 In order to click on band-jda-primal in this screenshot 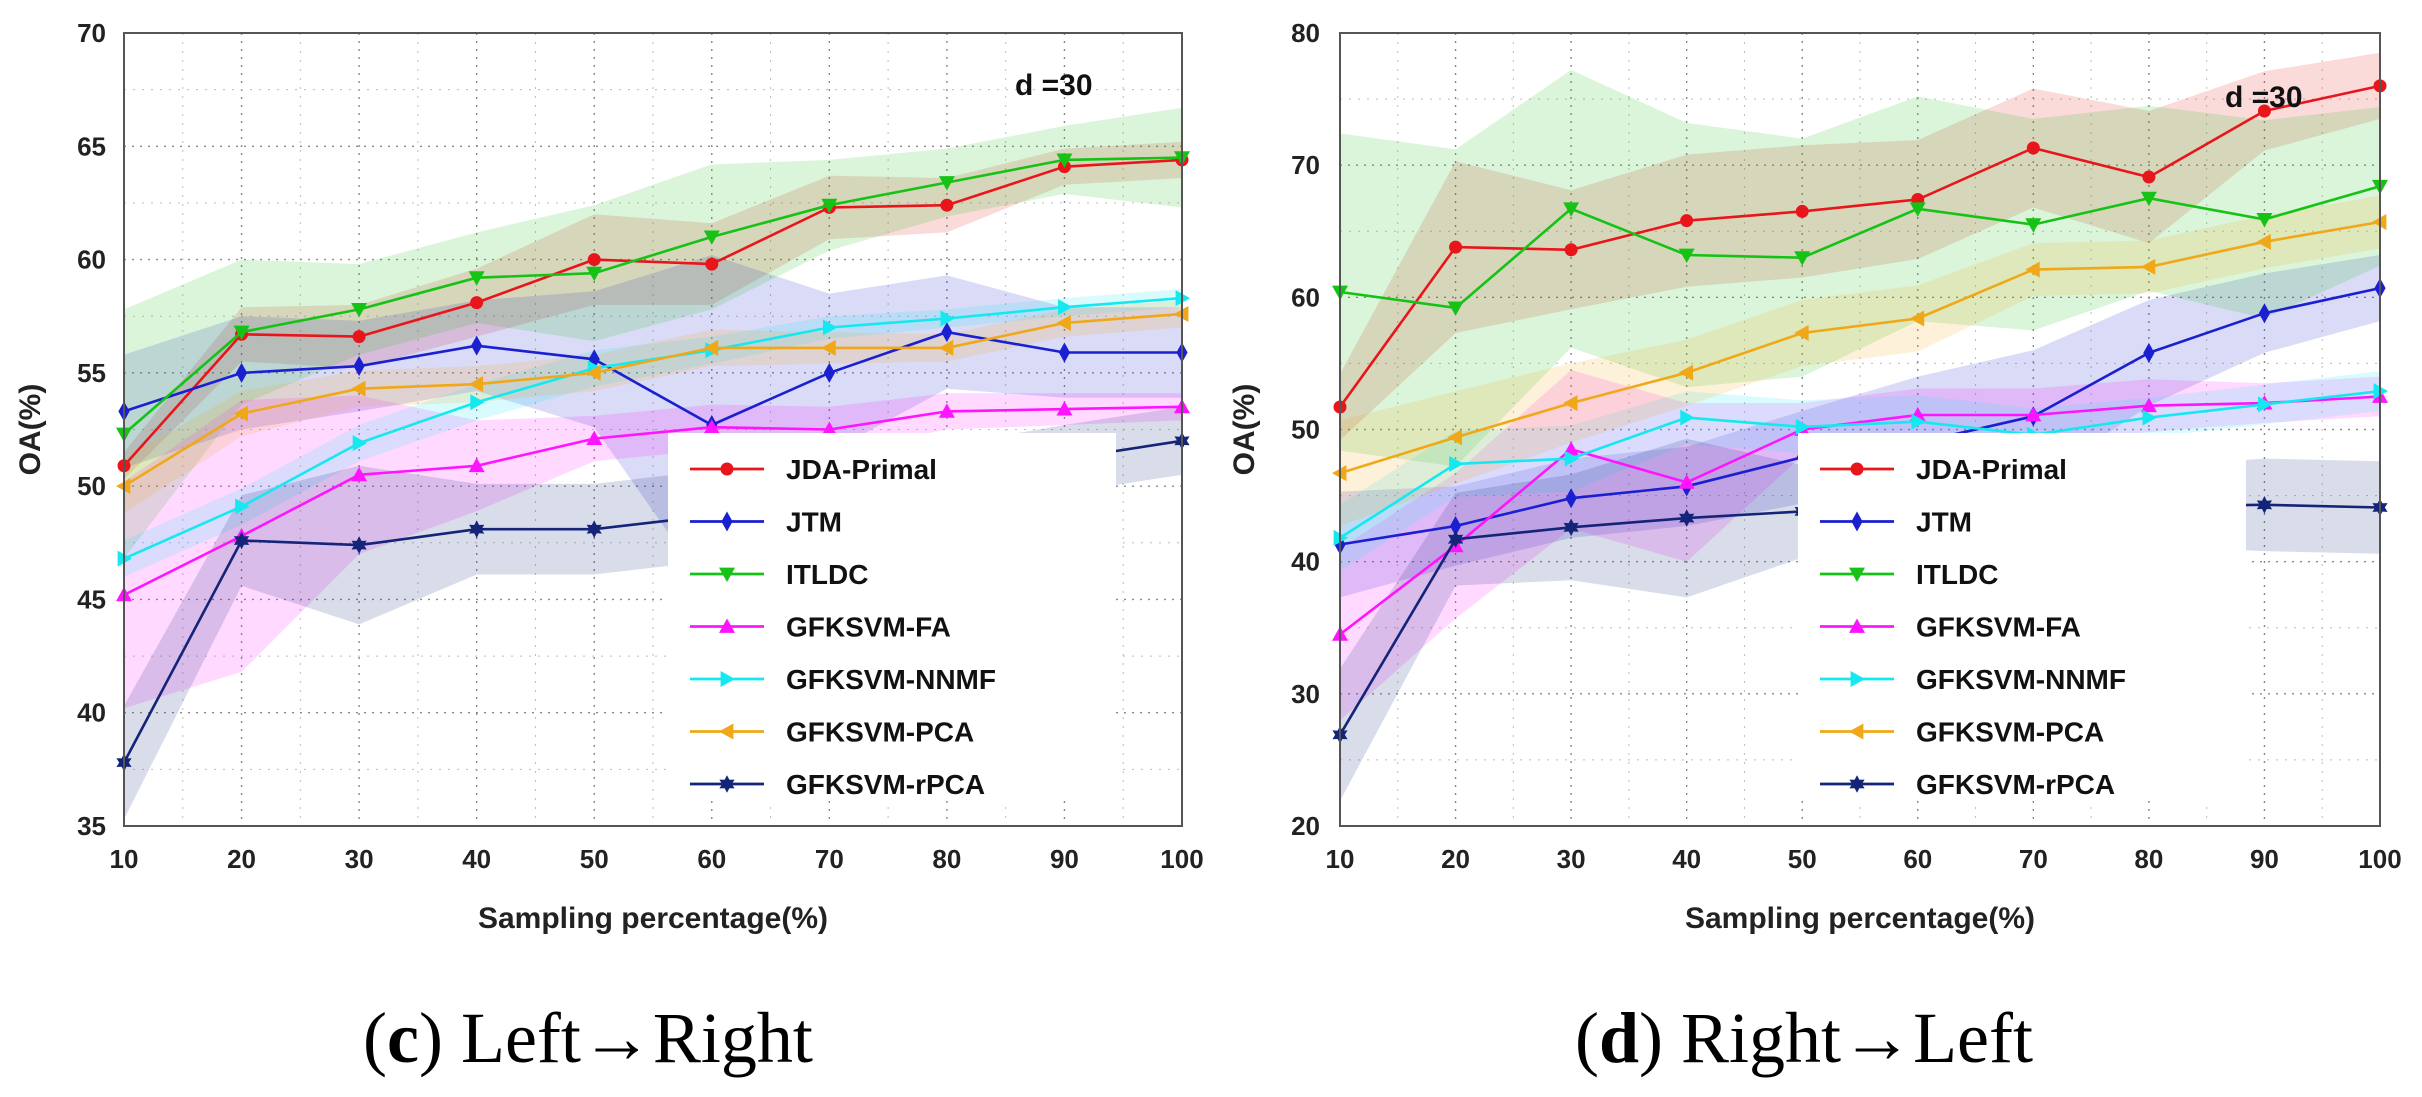, I will do `click(653, 310)`.